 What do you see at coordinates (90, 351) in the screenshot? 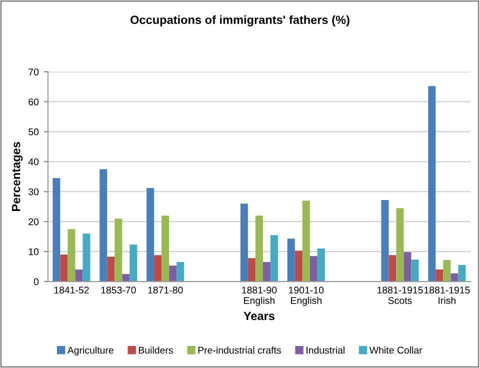
I see `legend-label: Agriculture` at bounding box center [90, 351].